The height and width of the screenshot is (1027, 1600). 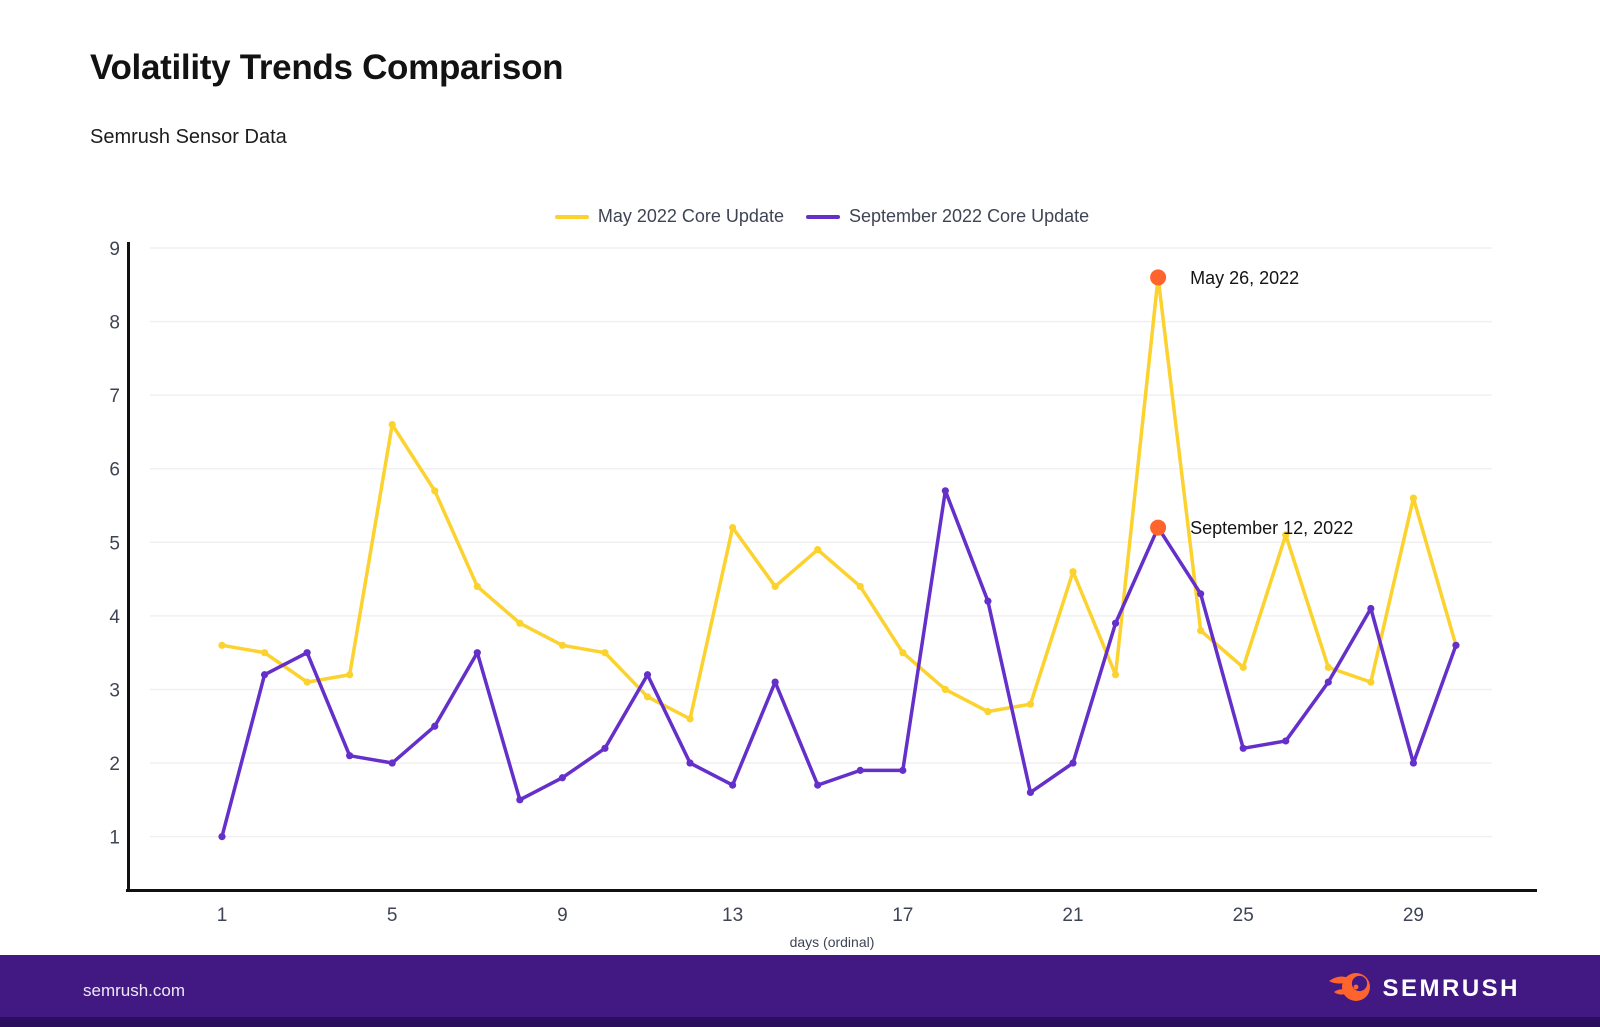 What do you see at coordinates (860, 770) in the screenshot?
I see `data-point-s1-d16` at bounding box center [860, 770].